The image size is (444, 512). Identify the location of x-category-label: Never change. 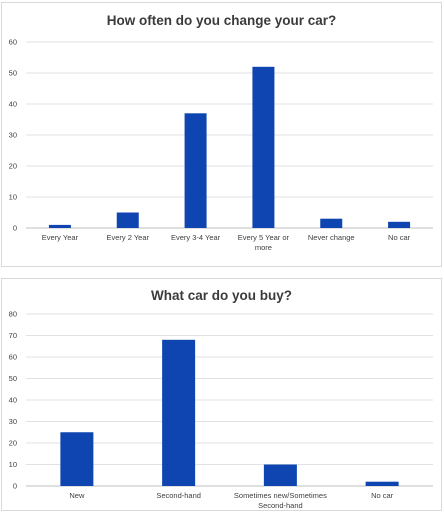
(331, 237).